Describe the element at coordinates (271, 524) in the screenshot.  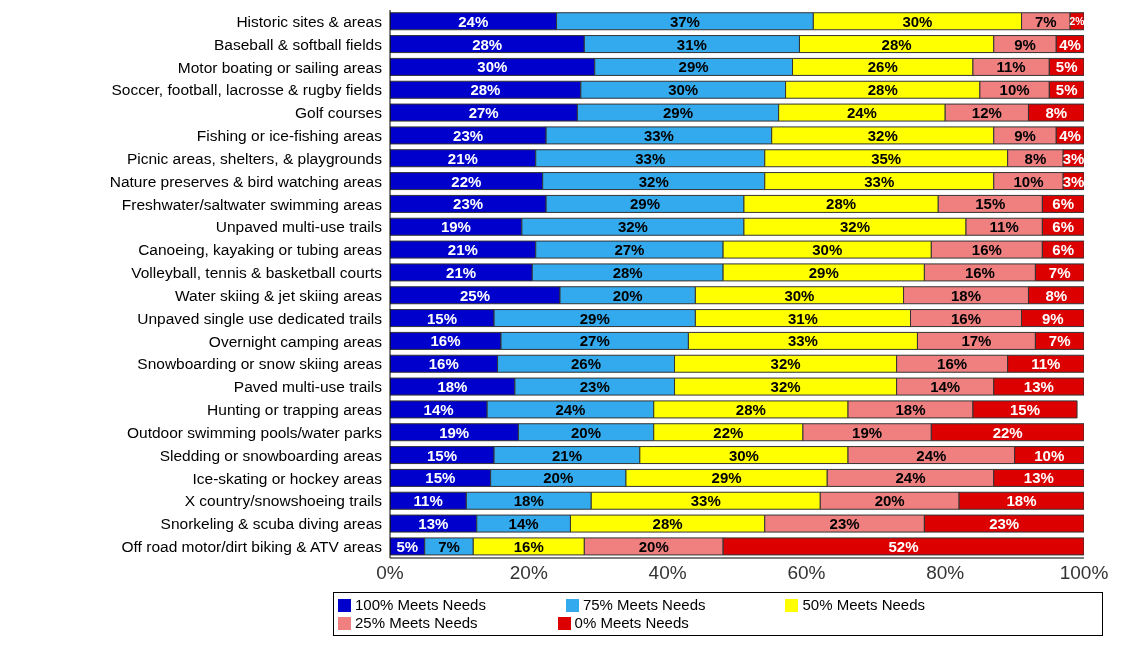
I see `y-tick-label: Snorkeling & scuba diving areas` at that location.